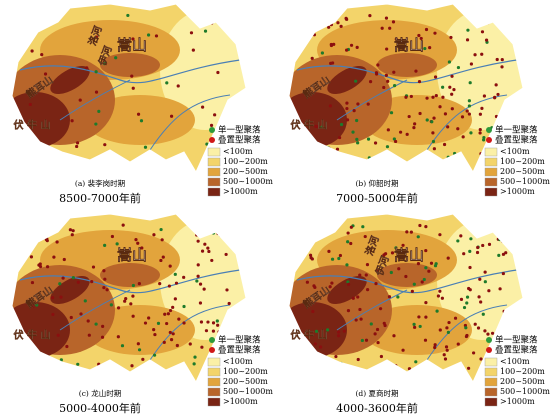 The image size is (554, 419). Describe the element at coordinates (100, 198) in the screenshot. I see `panel-period: 8500-7000年前` at that location.